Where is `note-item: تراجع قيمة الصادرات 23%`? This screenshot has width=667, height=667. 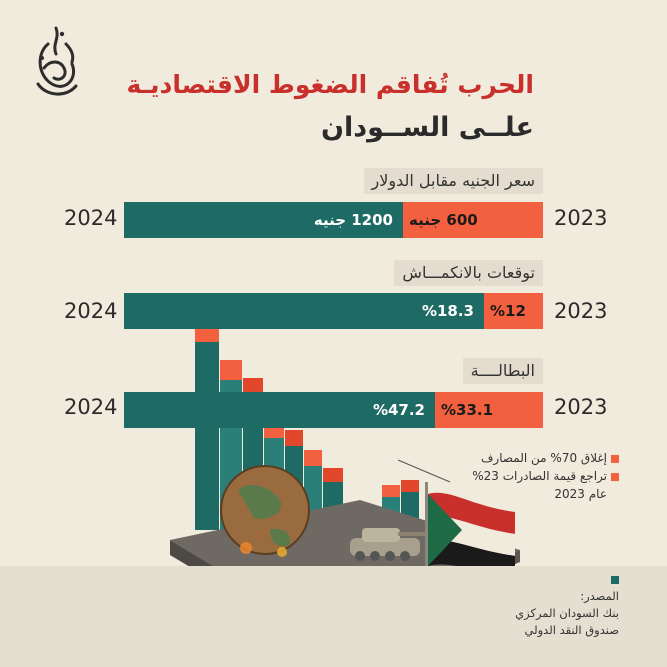
note-item: تراجع قيمة الصادرات 23% is located at coordinates (545, 476).